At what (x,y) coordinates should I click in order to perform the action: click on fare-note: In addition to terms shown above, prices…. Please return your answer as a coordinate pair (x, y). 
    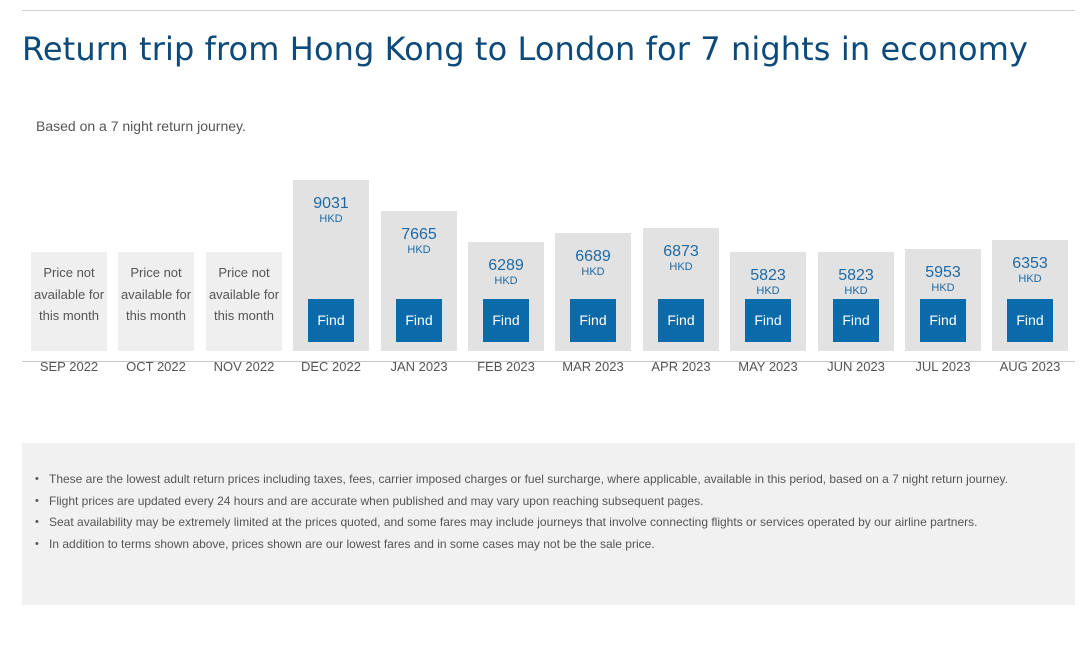
    Looking at the image, I should click on (537, 545).